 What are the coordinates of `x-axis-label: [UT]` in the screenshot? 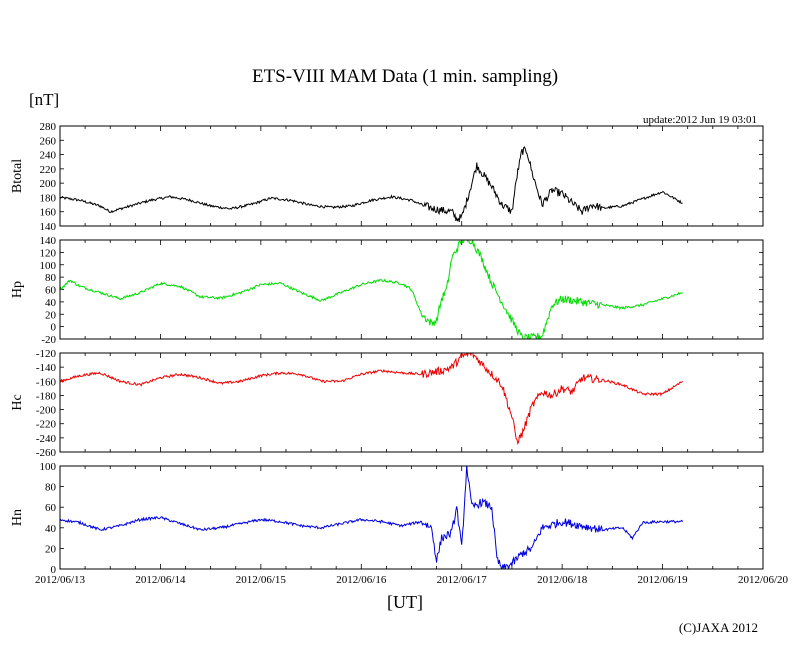 It's located at (405, 602).